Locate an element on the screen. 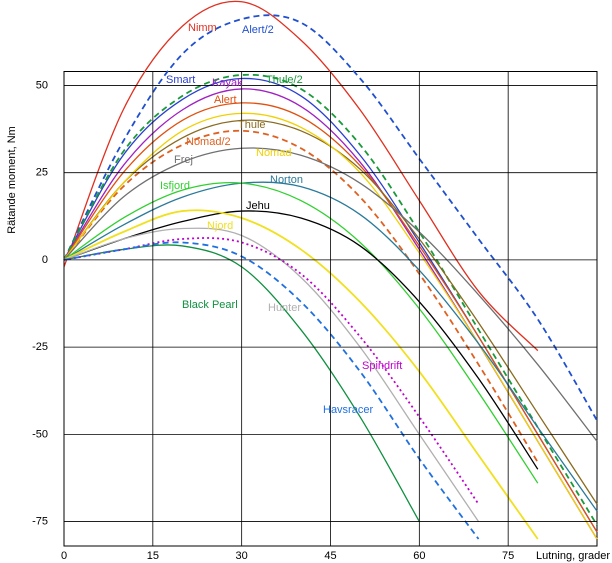 The width and height of the screenshot is (612, 563). x-tick-label: 60 is located at coordinates (419, 556).